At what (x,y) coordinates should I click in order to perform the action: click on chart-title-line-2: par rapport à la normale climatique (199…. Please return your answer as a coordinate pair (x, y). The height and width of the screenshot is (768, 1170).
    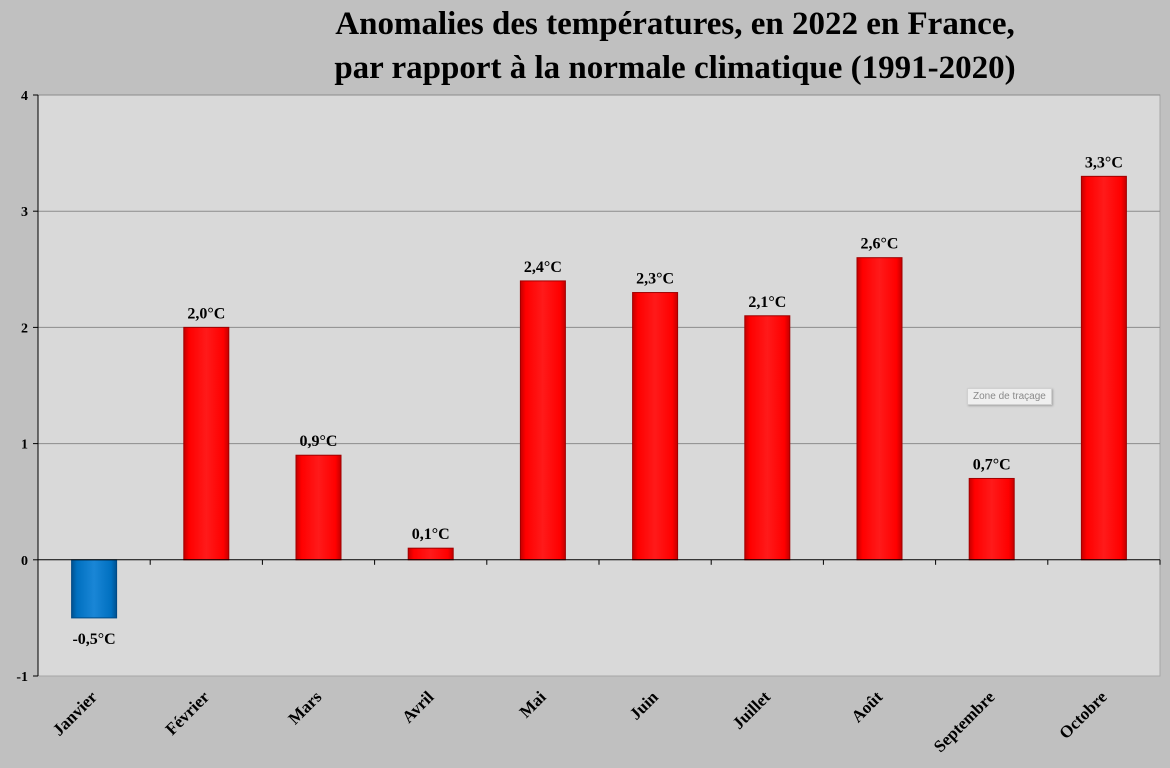
    Looking at the image, I should click on (675, 68).